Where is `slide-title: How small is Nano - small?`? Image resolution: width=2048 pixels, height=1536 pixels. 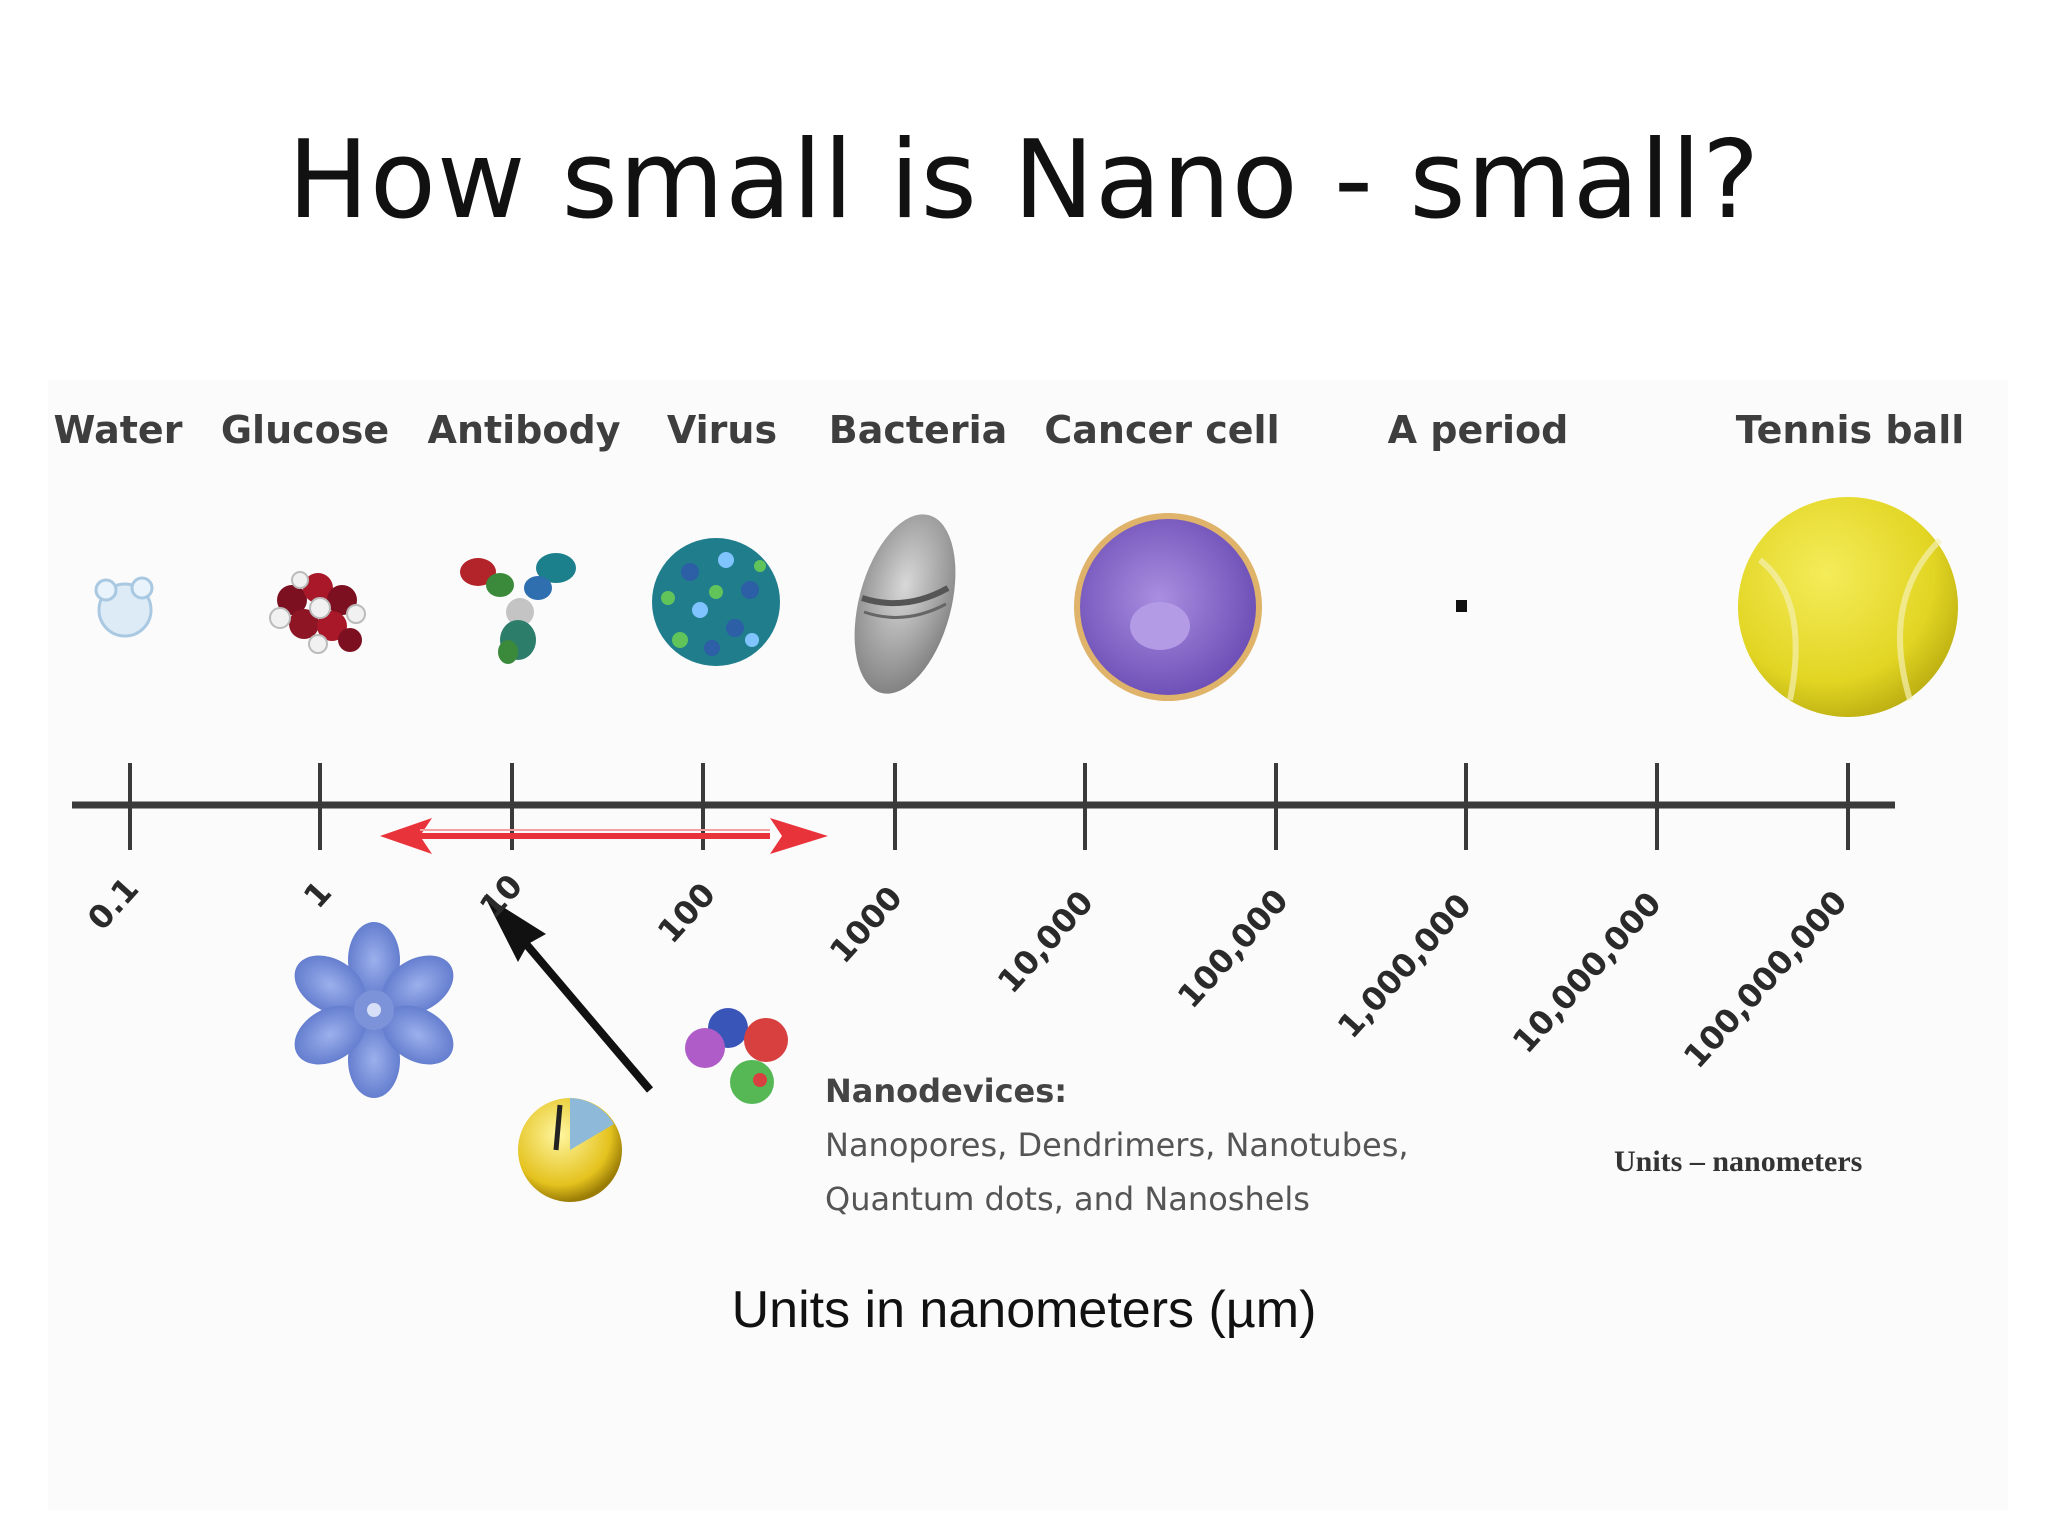
slide-title: How small is Nano - small? is located at coordinates (1024, 180).